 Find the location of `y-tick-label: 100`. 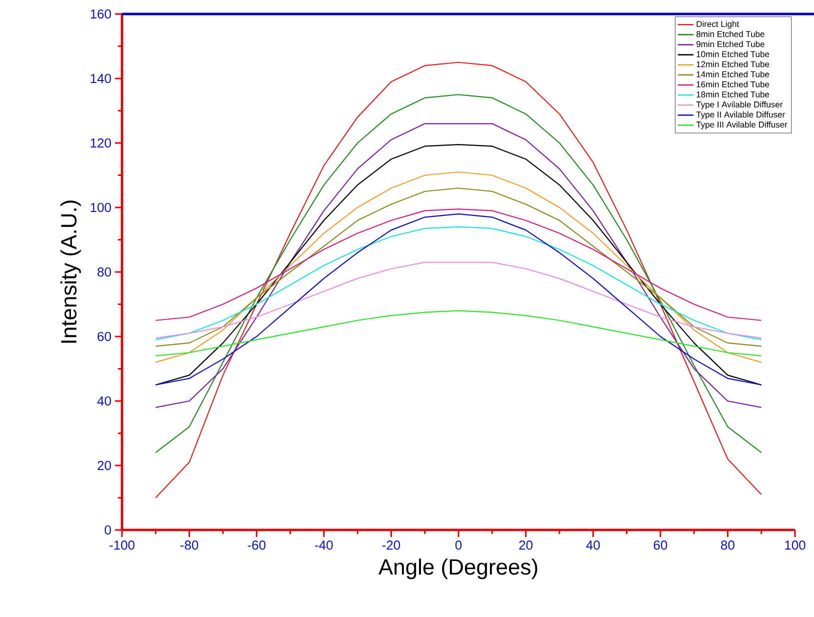

y-tick-label: 100 is located at coordinates (100, 207).